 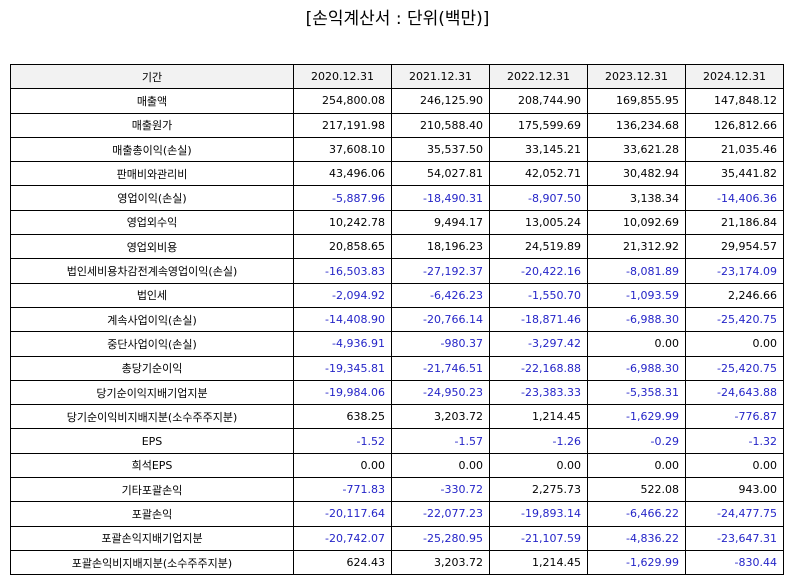 What do you see at coordinates (538, 295) in the screenshot?
I see `value-cell: -1,550.70` at bounding box center [538, 295].